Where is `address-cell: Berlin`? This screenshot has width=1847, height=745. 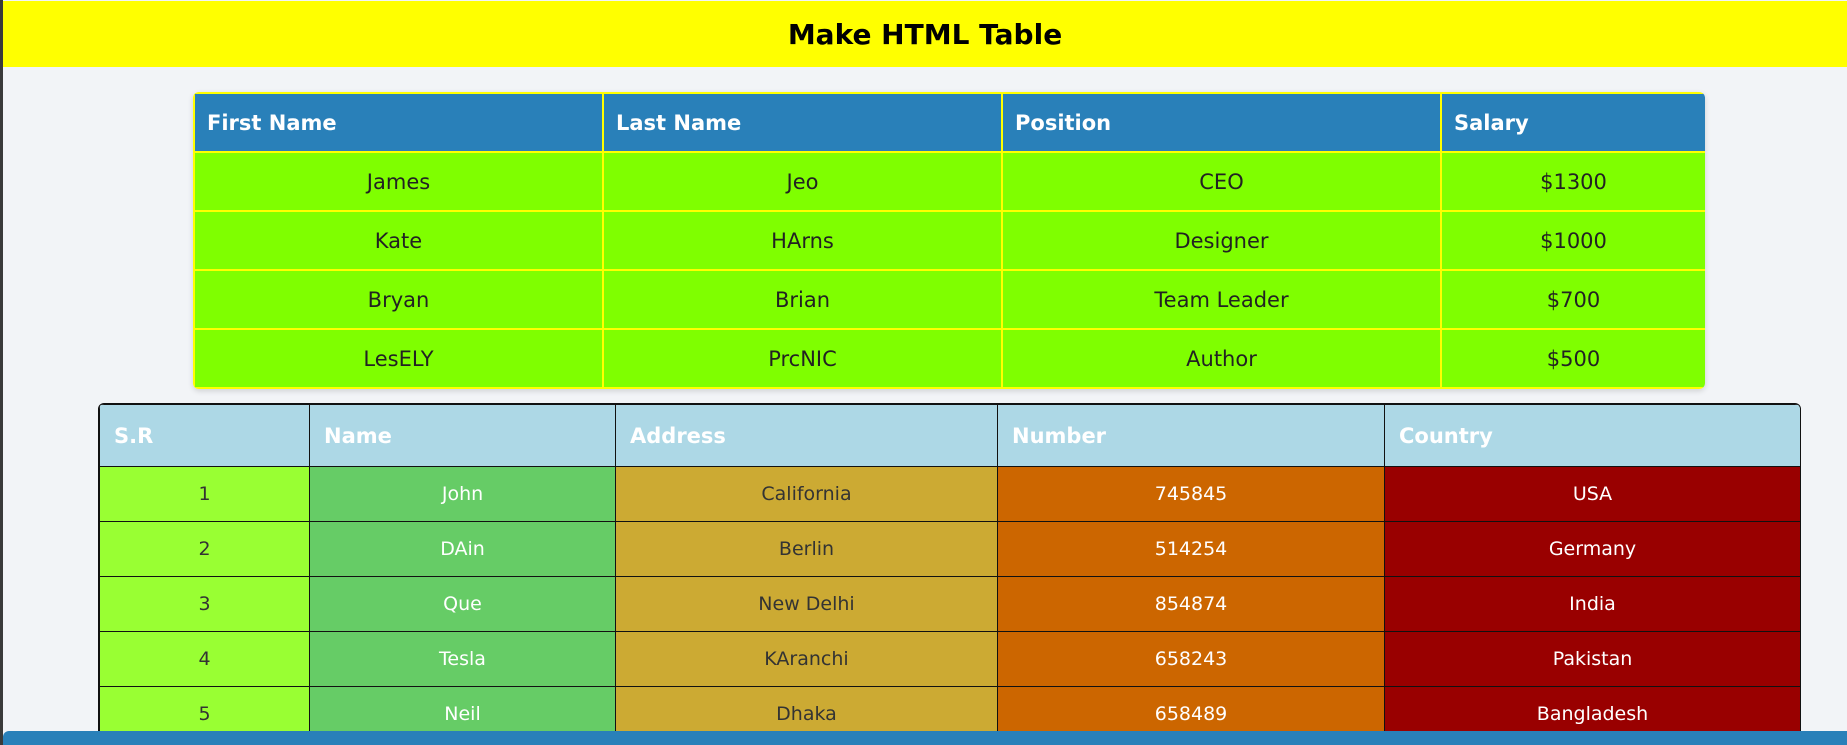
address-cell: Berlin is located at coordinates (806, 549).